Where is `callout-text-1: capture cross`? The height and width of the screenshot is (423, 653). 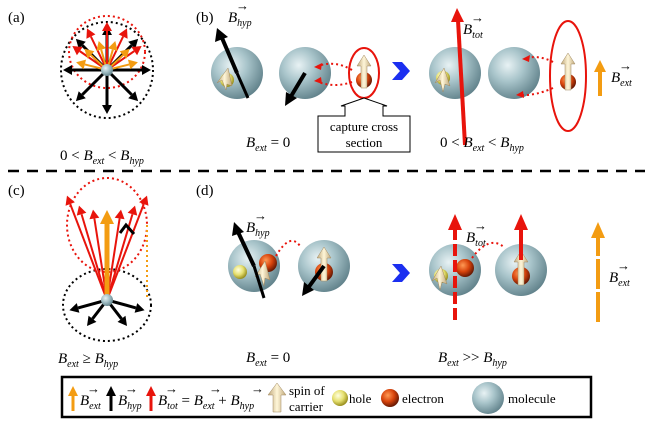 callout-text-1: capture cross is located at coordinates (364, 126).